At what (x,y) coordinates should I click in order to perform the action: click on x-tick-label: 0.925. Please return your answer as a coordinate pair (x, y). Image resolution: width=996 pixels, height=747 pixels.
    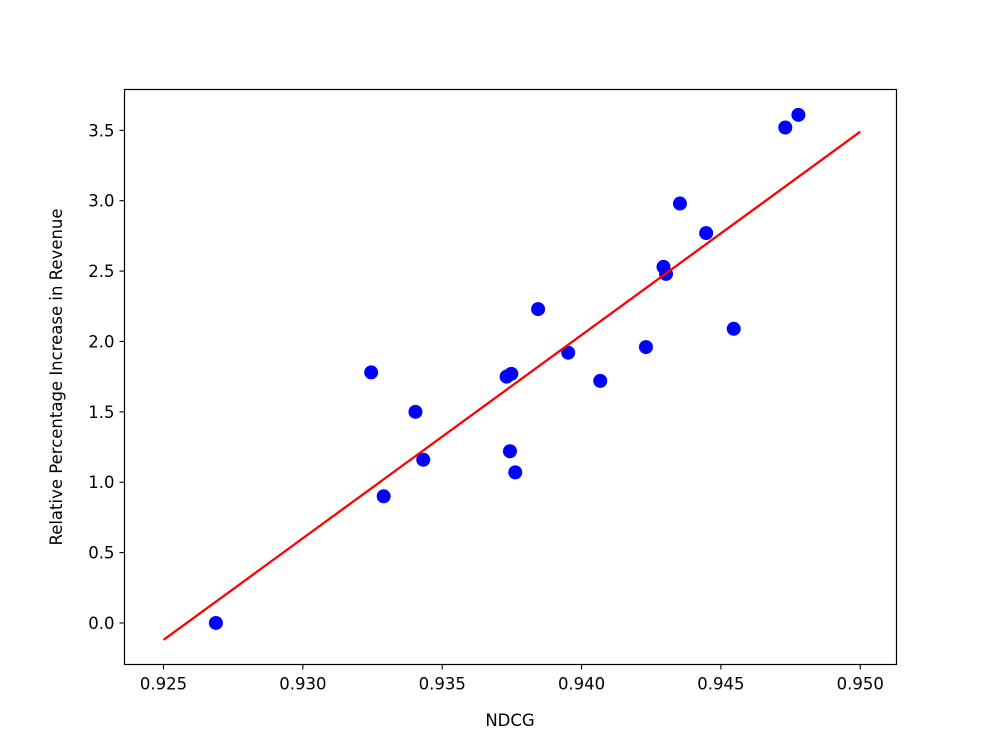
    Looking at the image, I should click on (163, 684).